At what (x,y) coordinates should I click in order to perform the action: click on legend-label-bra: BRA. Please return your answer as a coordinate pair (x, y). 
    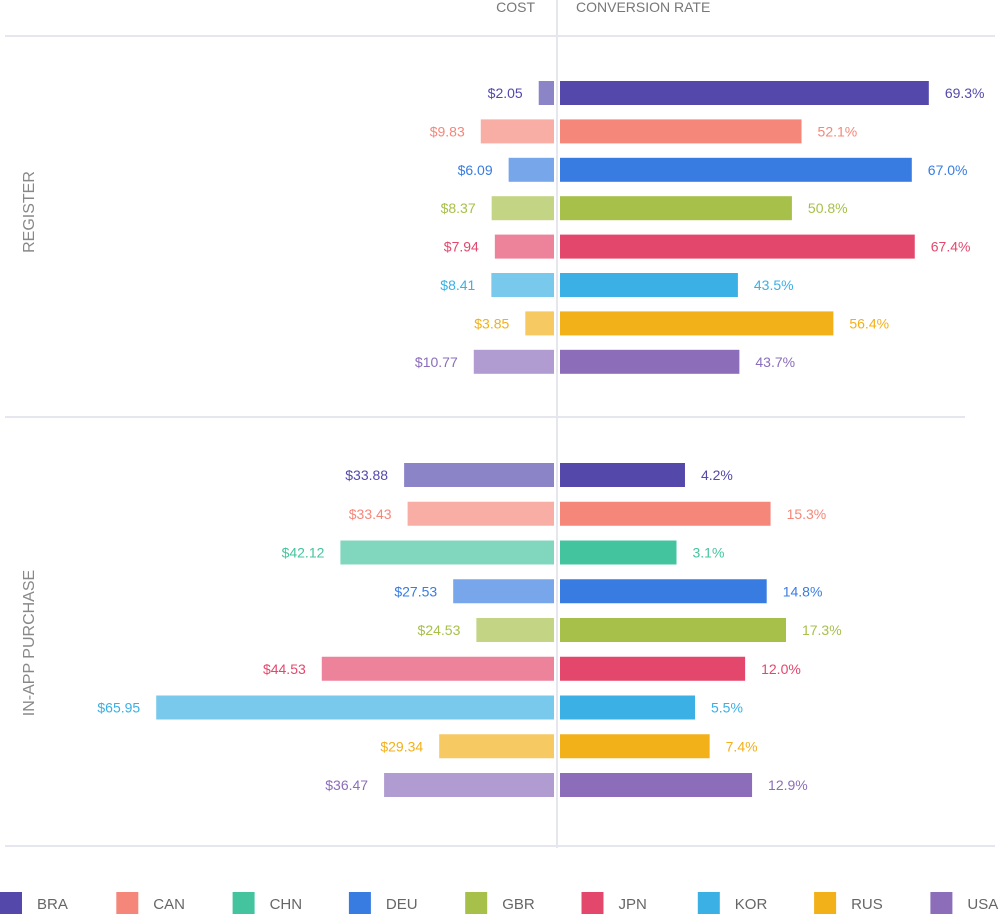
    Looking at the image, I should click on (52, 904).